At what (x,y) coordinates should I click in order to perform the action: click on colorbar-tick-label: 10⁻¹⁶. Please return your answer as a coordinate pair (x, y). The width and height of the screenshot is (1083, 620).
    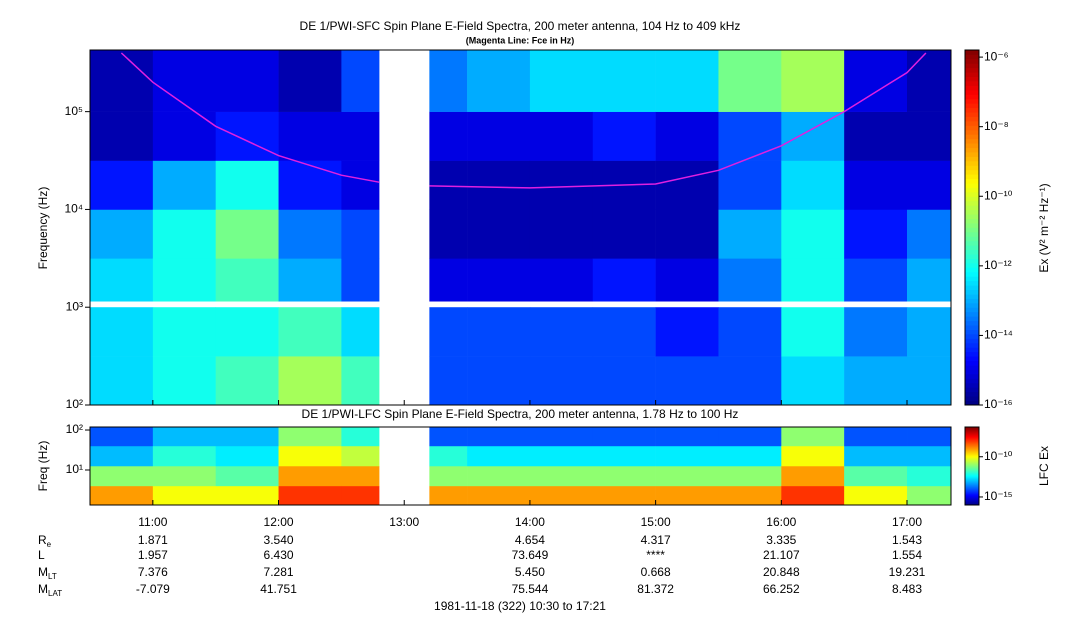
    Looking at the image, I should click on (998, 404).